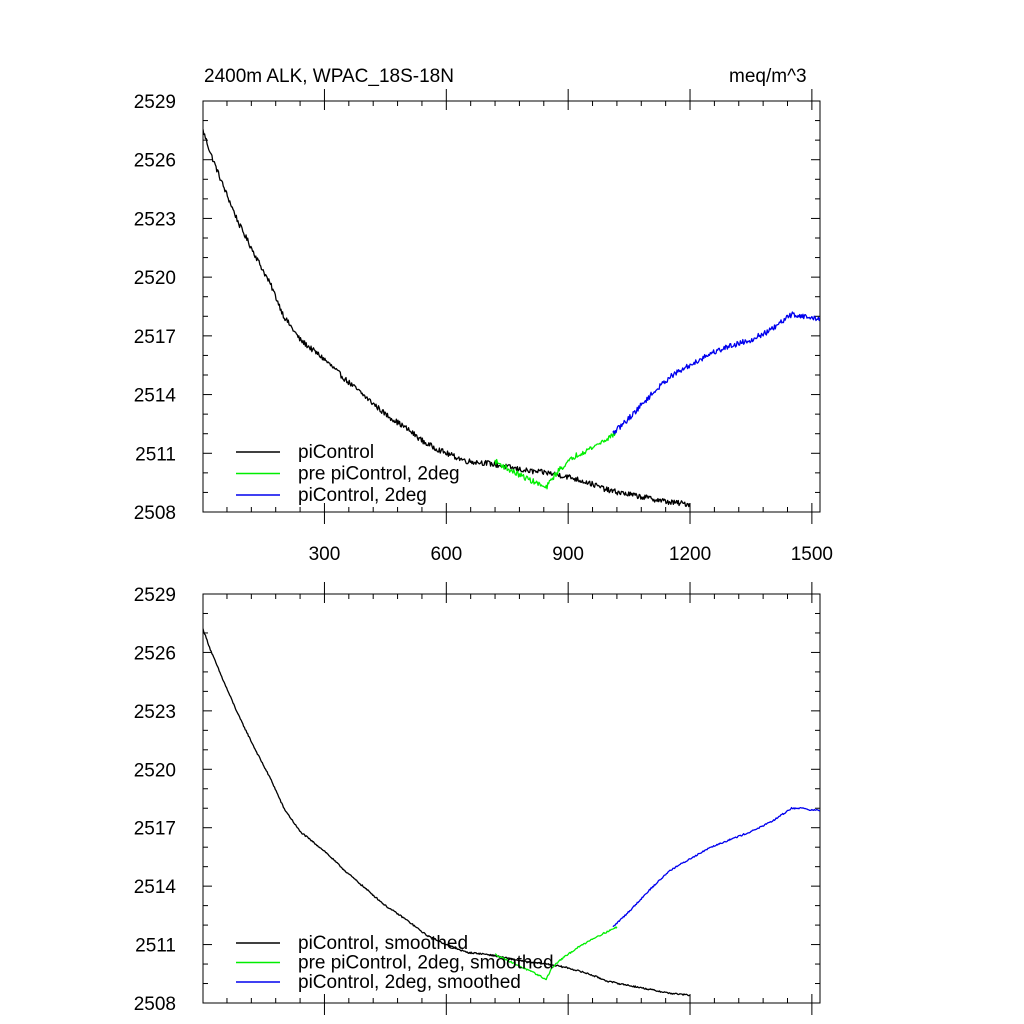 This screenshot has width=1024, height=1024. Describe the element at coordinates (446, 554) in the screenshot. I see `x-tick-label: 600` at that location.